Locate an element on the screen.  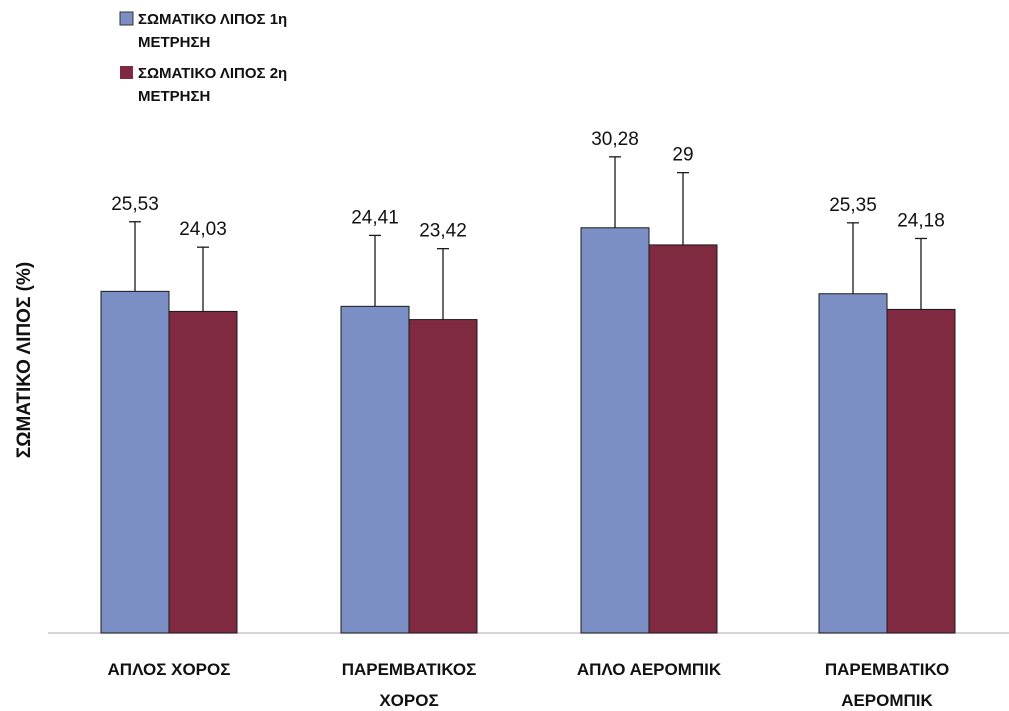
x-tick-label-3-line-1: ΑΠΛΟ ΑΕΡΟΜΠΙΚ is located at coordinates (649, 669).